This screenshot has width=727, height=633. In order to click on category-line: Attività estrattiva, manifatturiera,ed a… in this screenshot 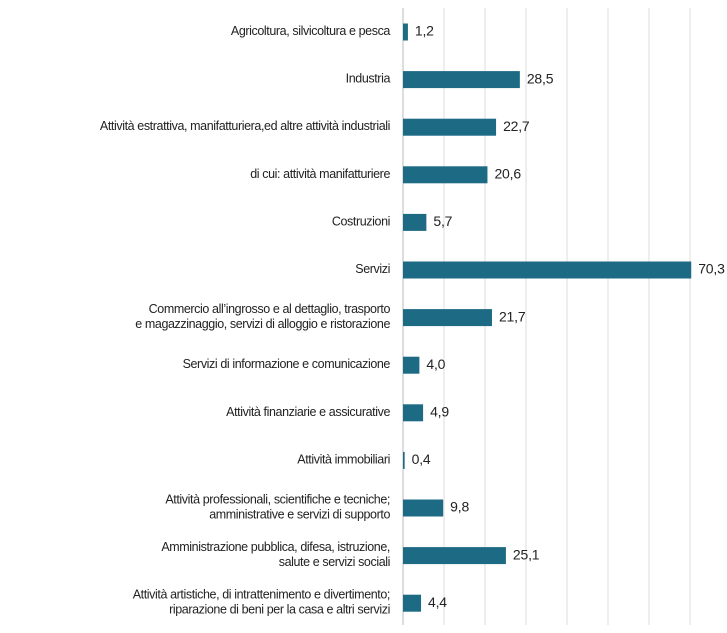, I will do `click(245, 126)`.